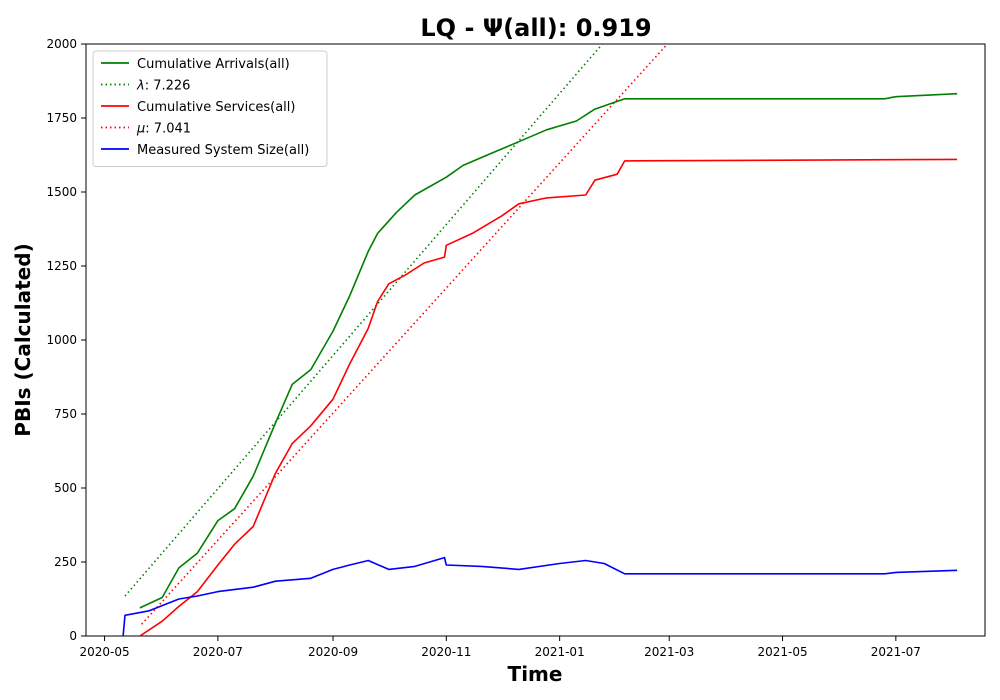 The image size is (1000, 700). I want to click on y-tick-label: 1750, so click(61, 118).